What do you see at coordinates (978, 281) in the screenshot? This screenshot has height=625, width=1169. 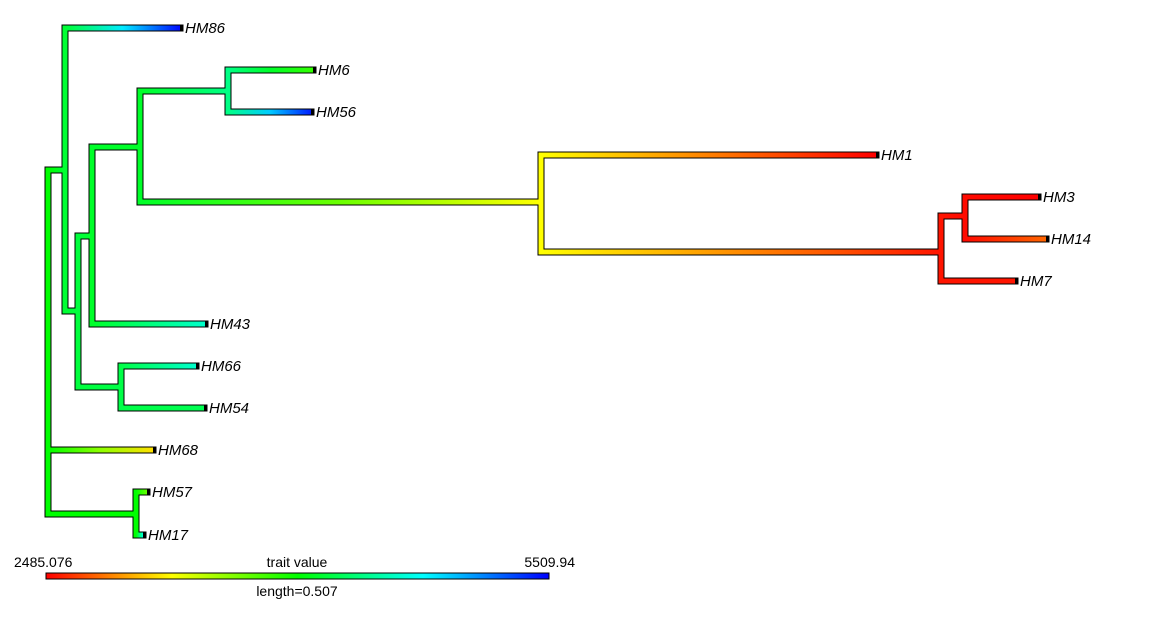 I see `branch-HM7` at bounding box center [978, 281].